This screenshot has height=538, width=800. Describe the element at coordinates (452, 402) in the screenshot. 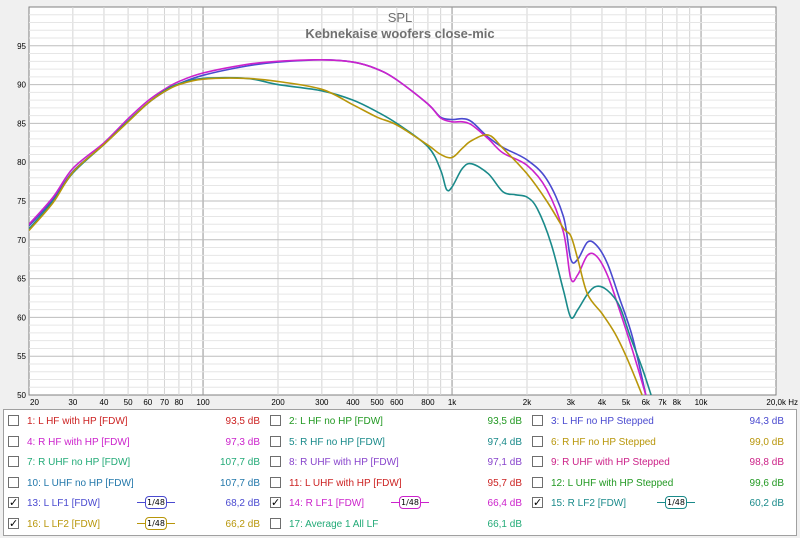

I see `x-tick-label: 1k` at that location.